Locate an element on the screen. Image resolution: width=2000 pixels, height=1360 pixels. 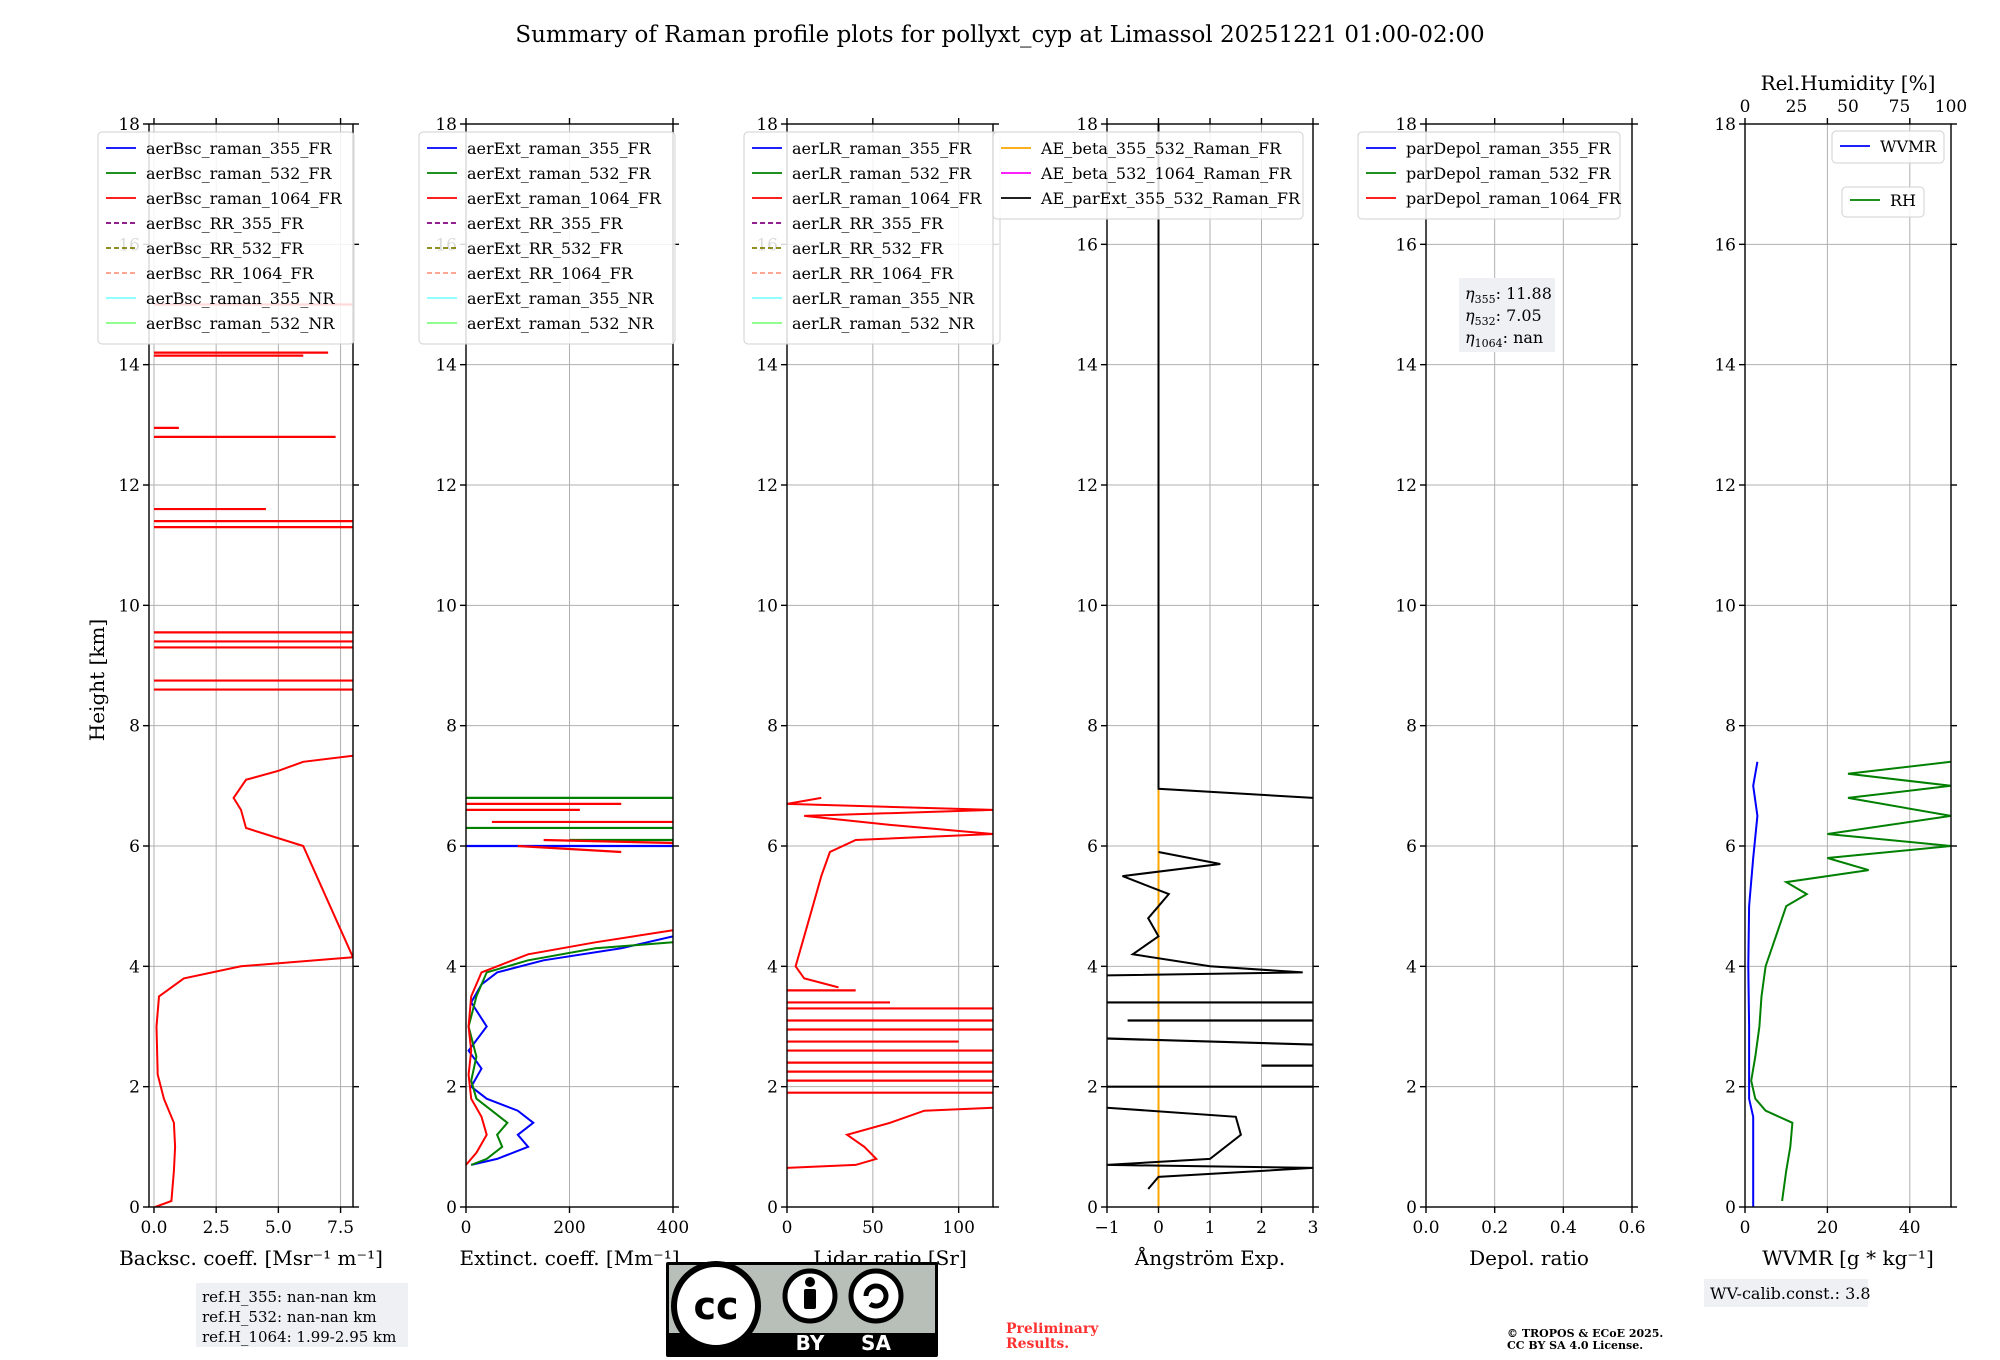
legend-box-rh is located at coordinates (1883, 202).